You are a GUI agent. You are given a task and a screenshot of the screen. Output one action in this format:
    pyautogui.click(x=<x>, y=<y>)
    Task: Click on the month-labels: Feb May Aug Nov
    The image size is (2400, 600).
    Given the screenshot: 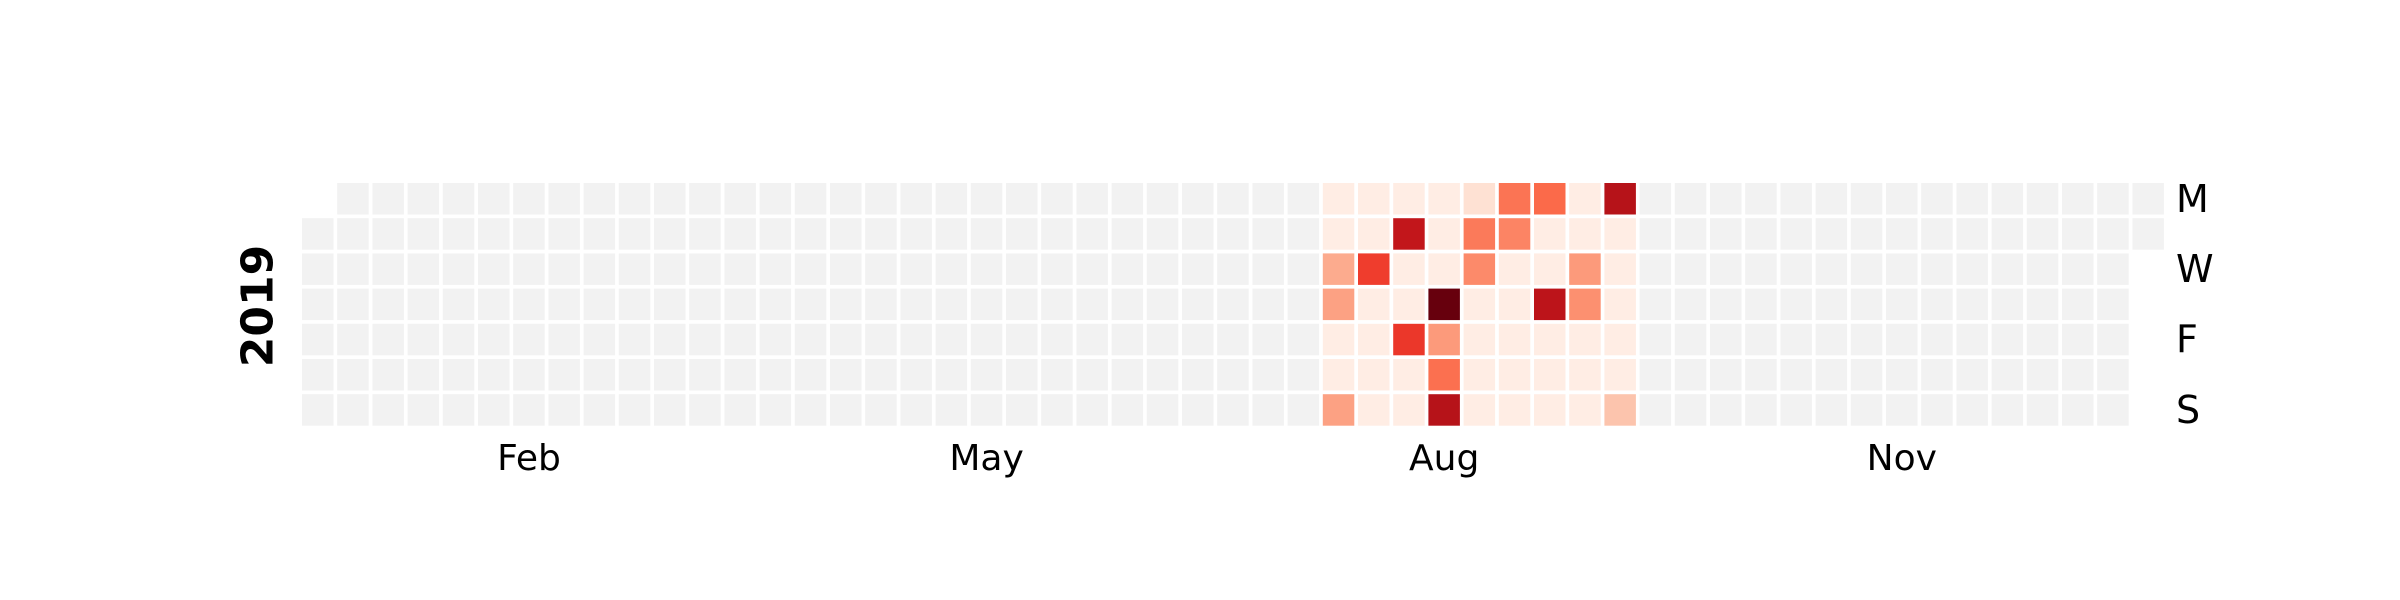 What is the action you would take?
    pyautogui.click(x=1217, y=458)
    